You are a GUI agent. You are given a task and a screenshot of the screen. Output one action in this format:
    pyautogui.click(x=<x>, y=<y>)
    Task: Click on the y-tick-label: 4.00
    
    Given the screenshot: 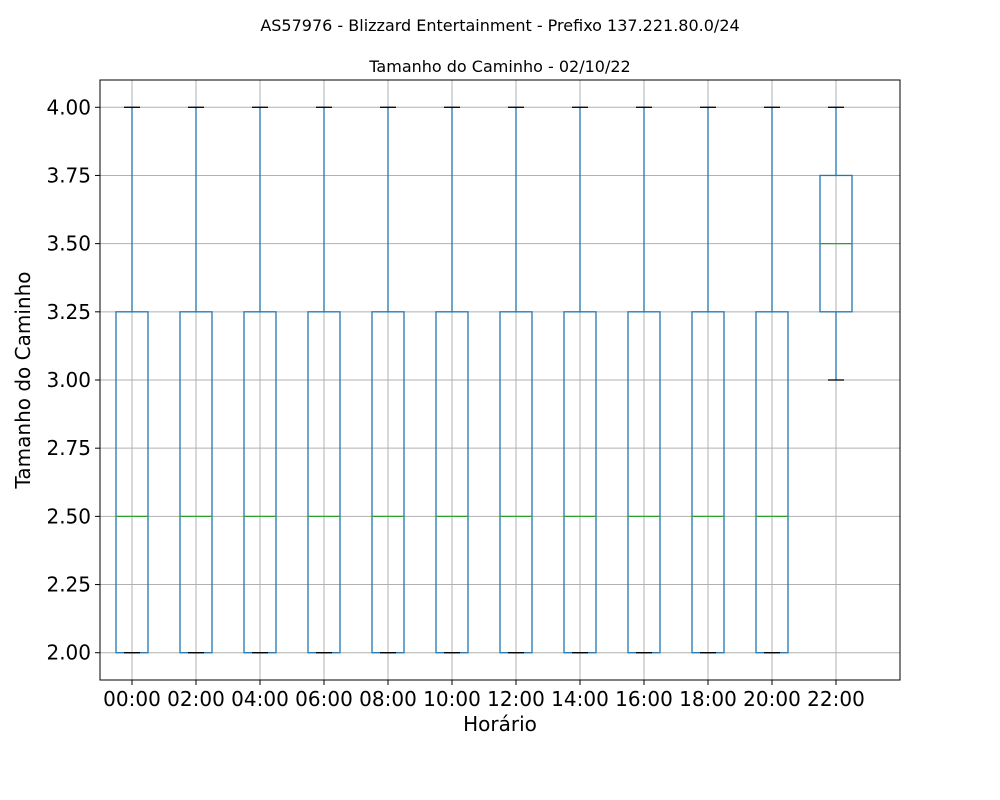 What is the action you would take?
    pyautogui.click(x=68, y=107)
    